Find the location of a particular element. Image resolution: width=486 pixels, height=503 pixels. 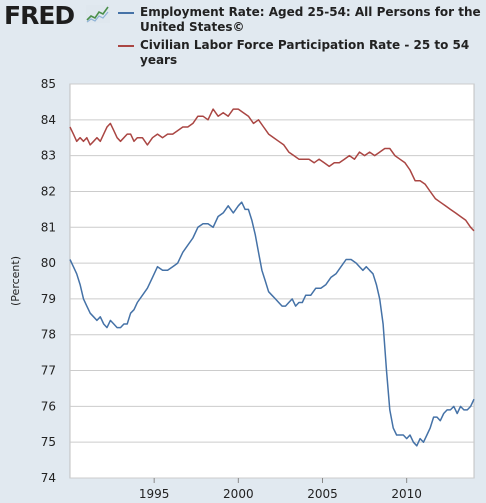

y-tick-label-77: 77 is located at coordinates (48, 371).